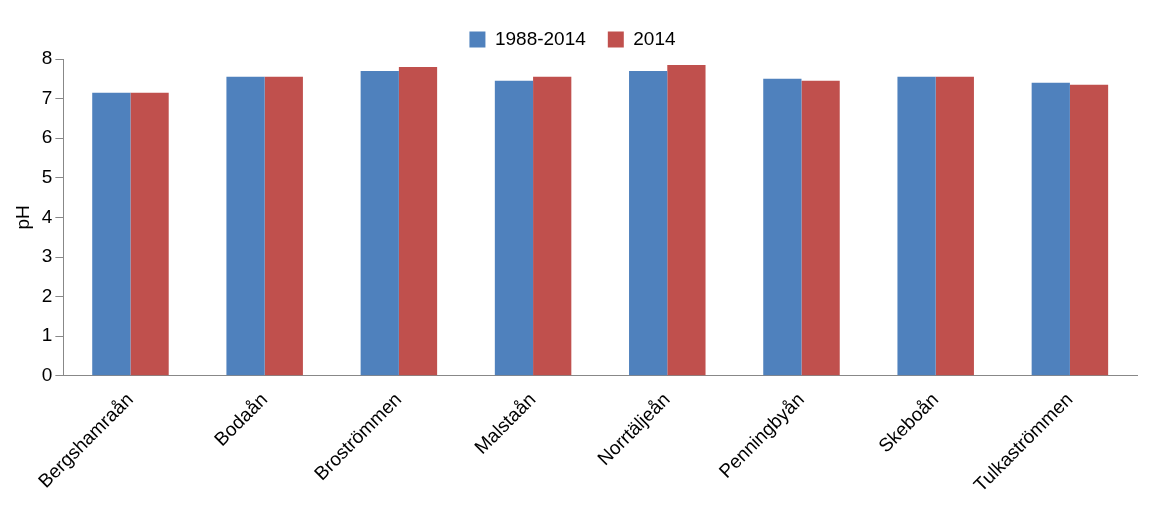 The image size is (1155, 508). Describe the element at coordinates (47, 335) in the screenshot. I see `y-tick-label: 1` at that location.